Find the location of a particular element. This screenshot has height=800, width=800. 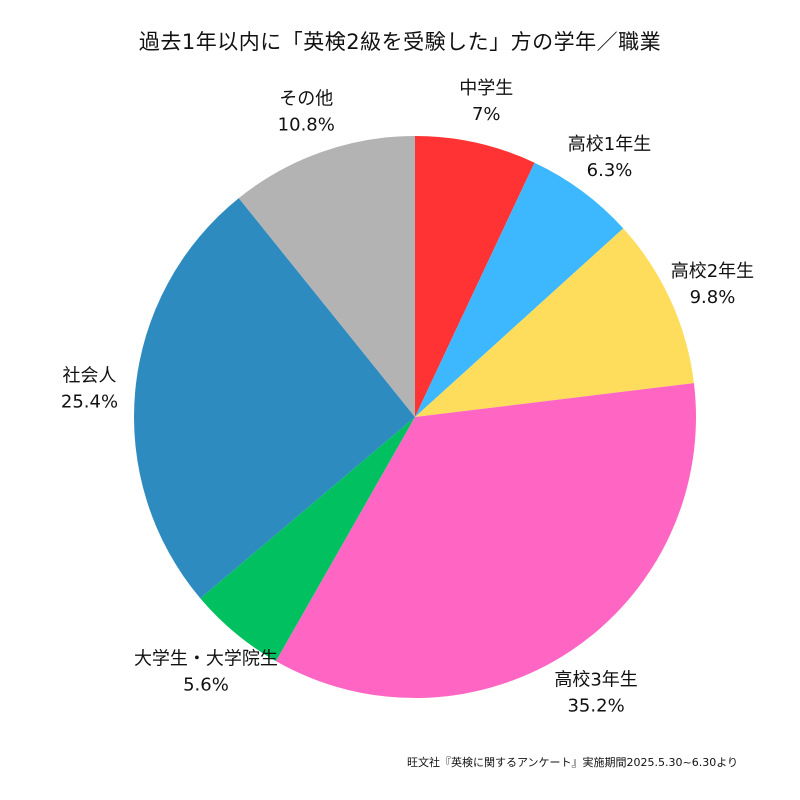

slice-label-name: 高校3年生 is located at coordinates (595, 679).